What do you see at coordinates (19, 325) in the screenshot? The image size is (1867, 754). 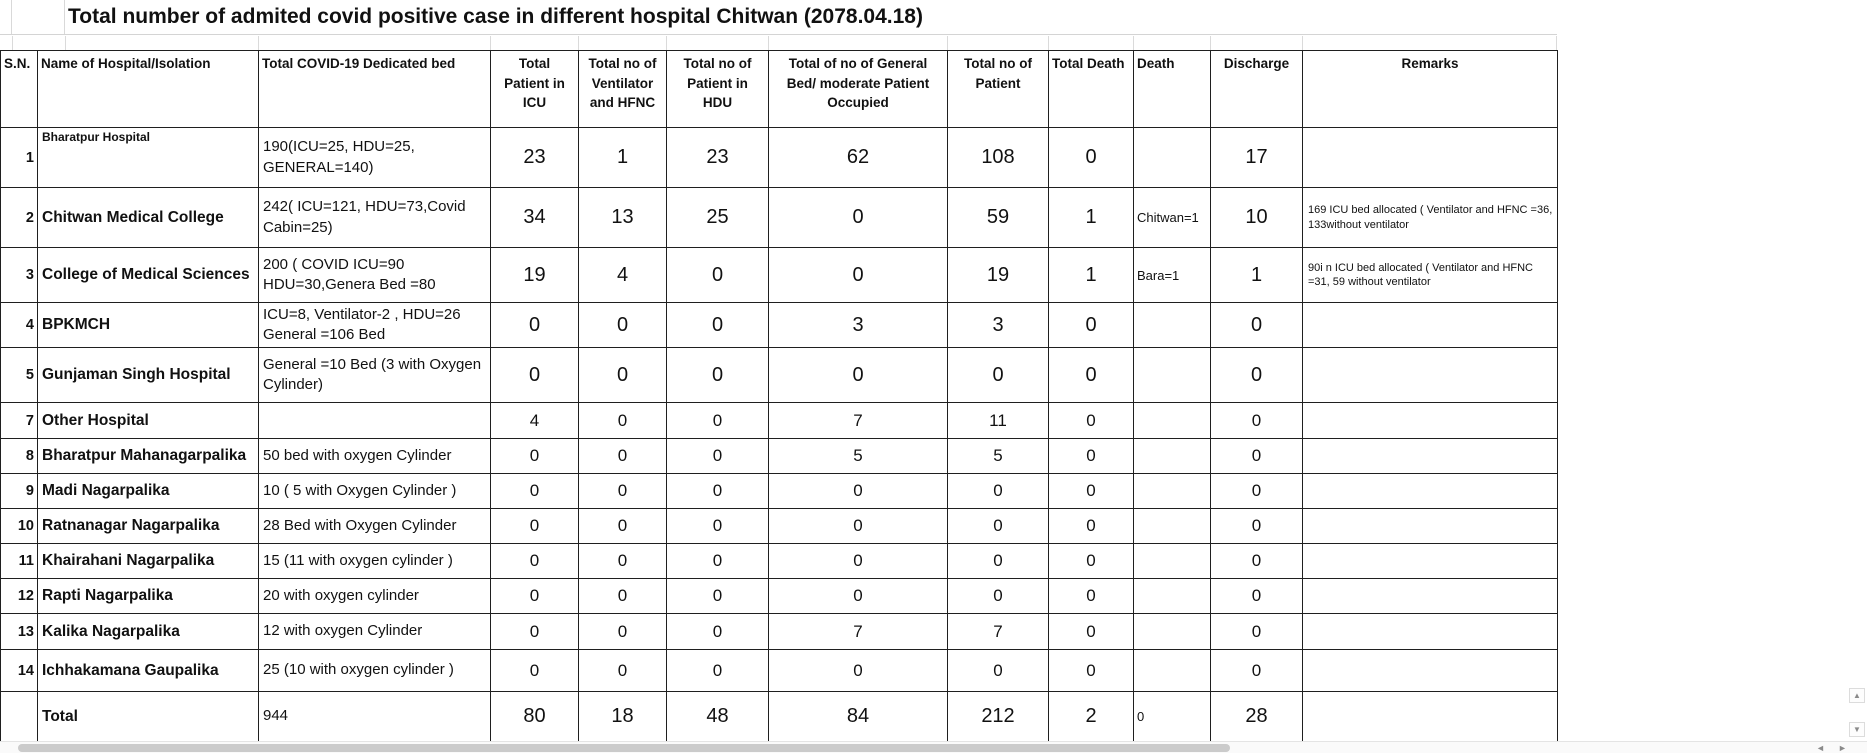 I see `cell-sn: 4` at bounding box center [19, 325].